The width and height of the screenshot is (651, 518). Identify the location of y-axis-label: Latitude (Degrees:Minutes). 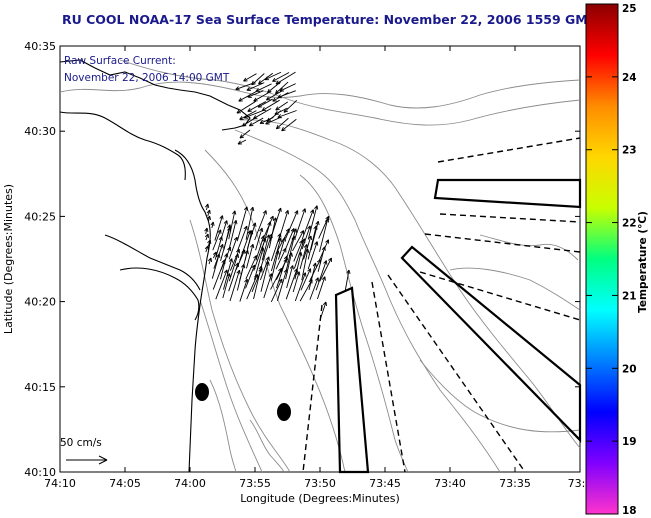
(8, 259).